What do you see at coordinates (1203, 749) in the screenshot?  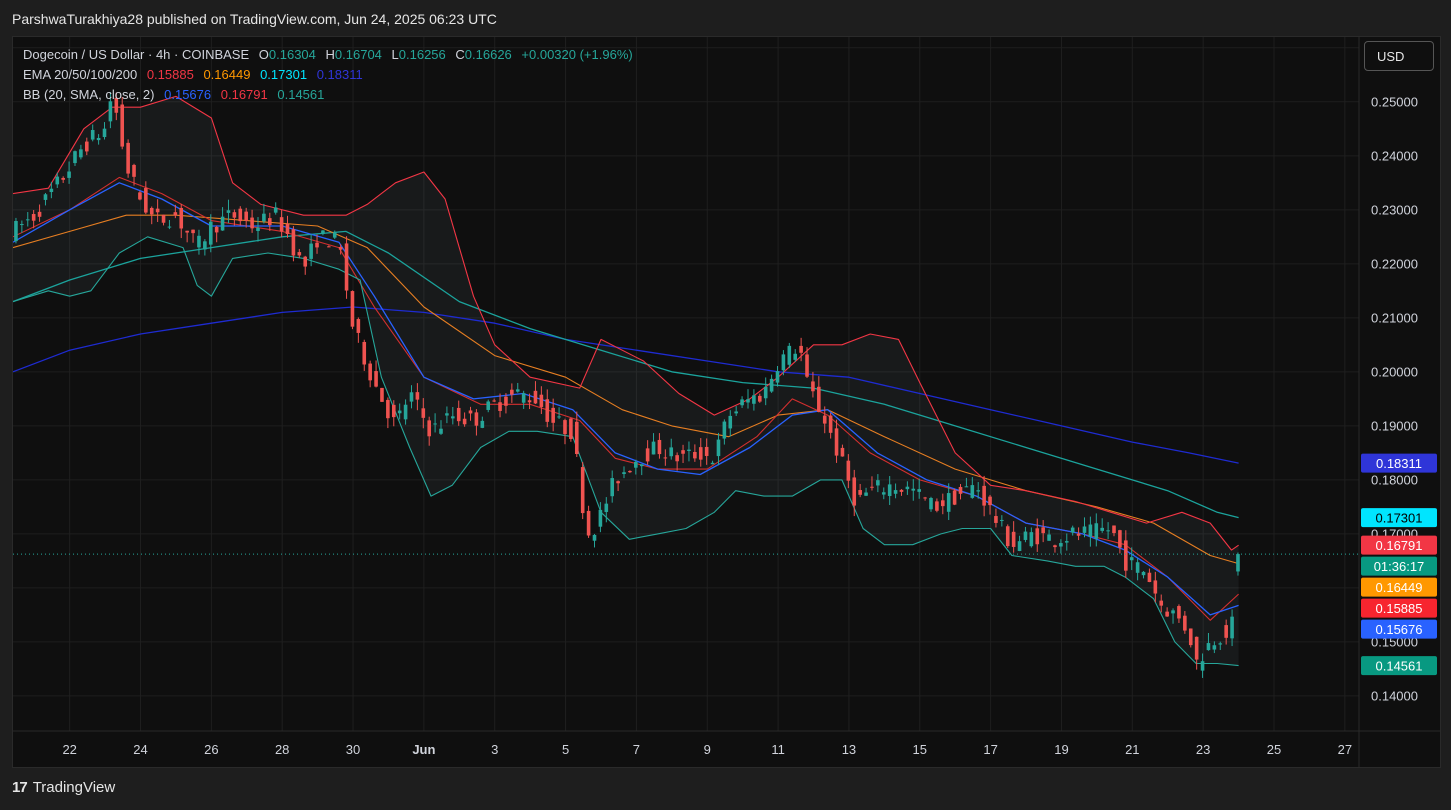 I see `time-tick-label: 23` at bounding box center [1203, 749].